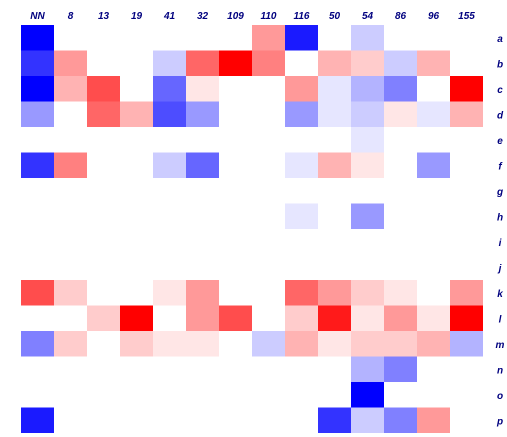 The width and height of the screenshot is (507, 437). What do you see at coordinates (235, 16) in the screenshot?
I see `column-label: 109` at bounding box center [235, 16].